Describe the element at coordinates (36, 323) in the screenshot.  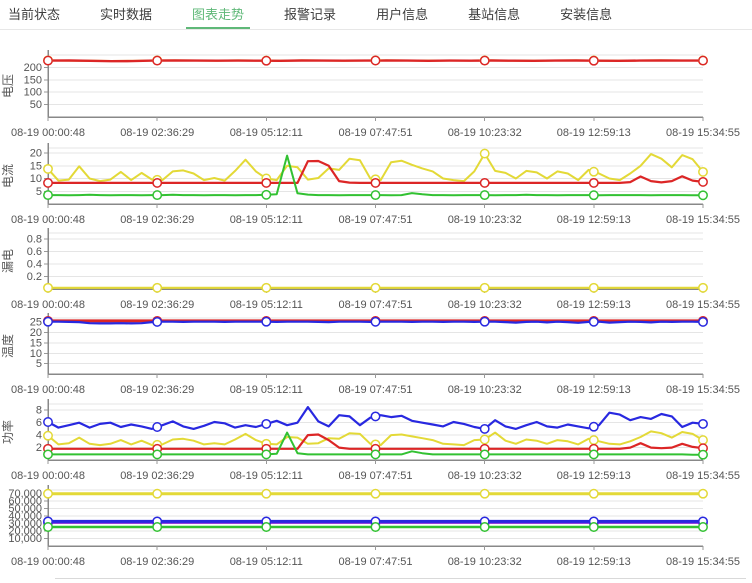
I see `svg-text: 25` at that location.